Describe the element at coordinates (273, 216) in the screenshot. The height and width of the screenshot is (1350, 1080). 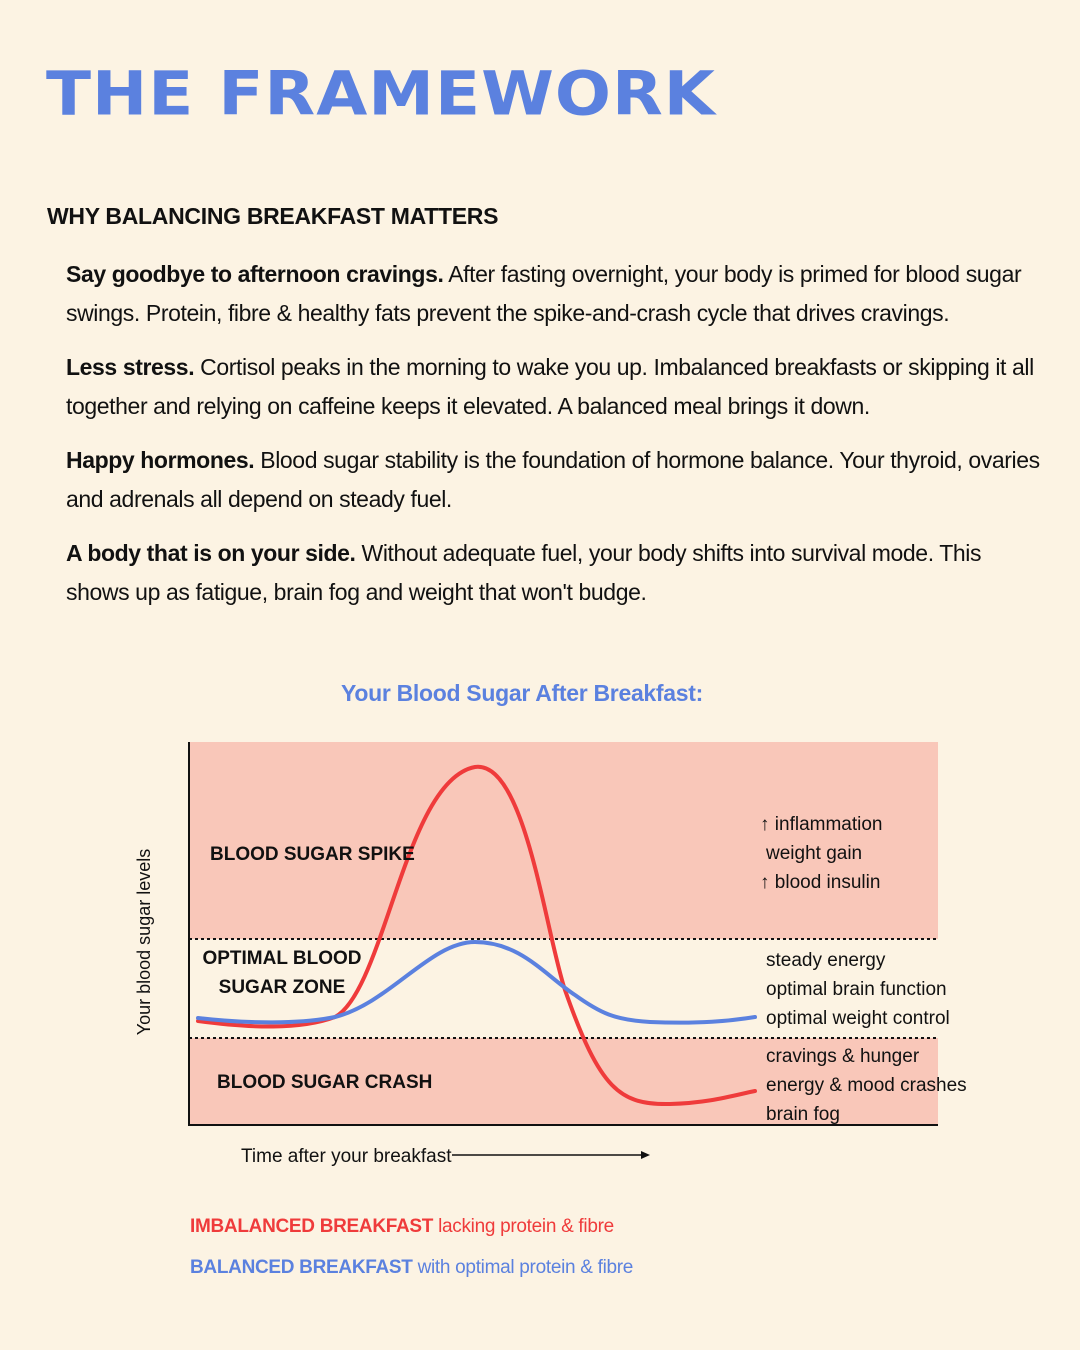
I see `section-subtitle: WHY BALANCING BREAKFAST MATTERS` at that location.